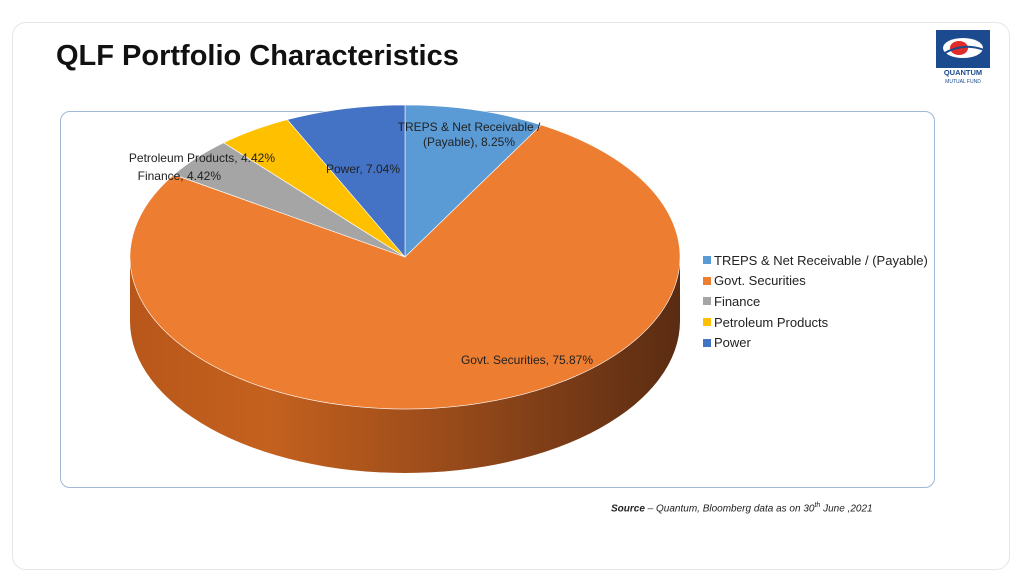 Image resolution: width=1024 pixels, height=576 pixels. I want to click on source-label: Source, so click(628, 509).